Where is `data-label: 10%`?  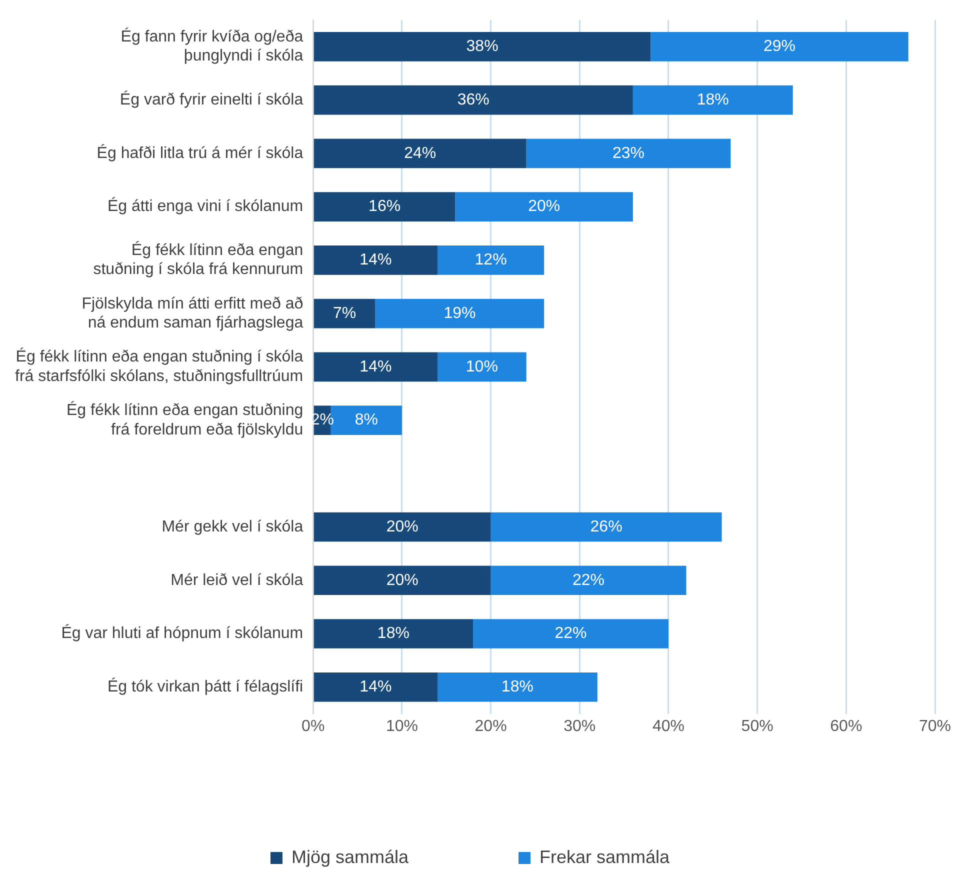
data-label: 10% is located at coordinates (482, 367).